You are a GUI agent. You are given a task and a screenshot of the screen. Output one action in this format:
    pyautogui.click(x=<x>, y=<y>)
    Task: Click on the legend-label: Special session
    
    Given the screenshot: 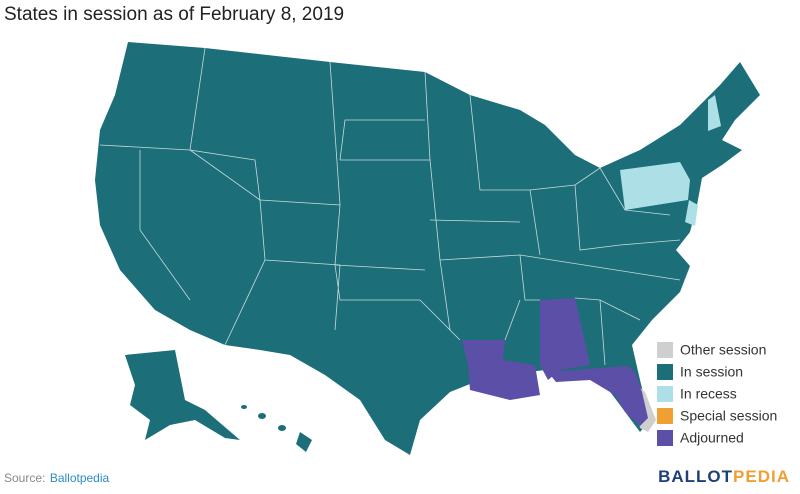 What is the action you would take?
    pyautogui.click(x=728, y=416)
    